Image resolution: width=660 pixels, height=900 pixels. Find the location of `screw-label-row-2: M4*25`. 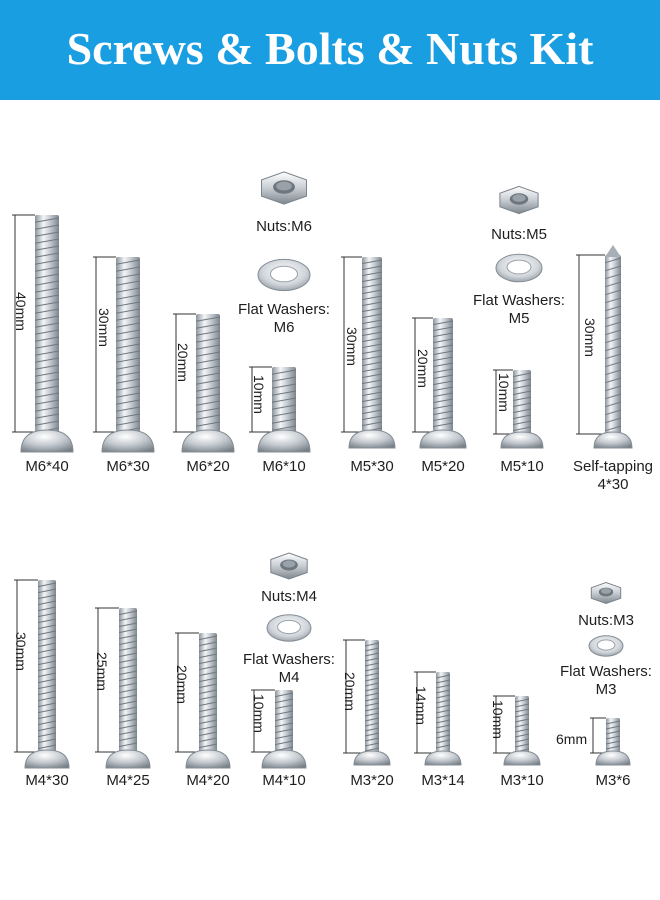

screw-label-row-2: M4*25 is located at coordinates (128, 780).